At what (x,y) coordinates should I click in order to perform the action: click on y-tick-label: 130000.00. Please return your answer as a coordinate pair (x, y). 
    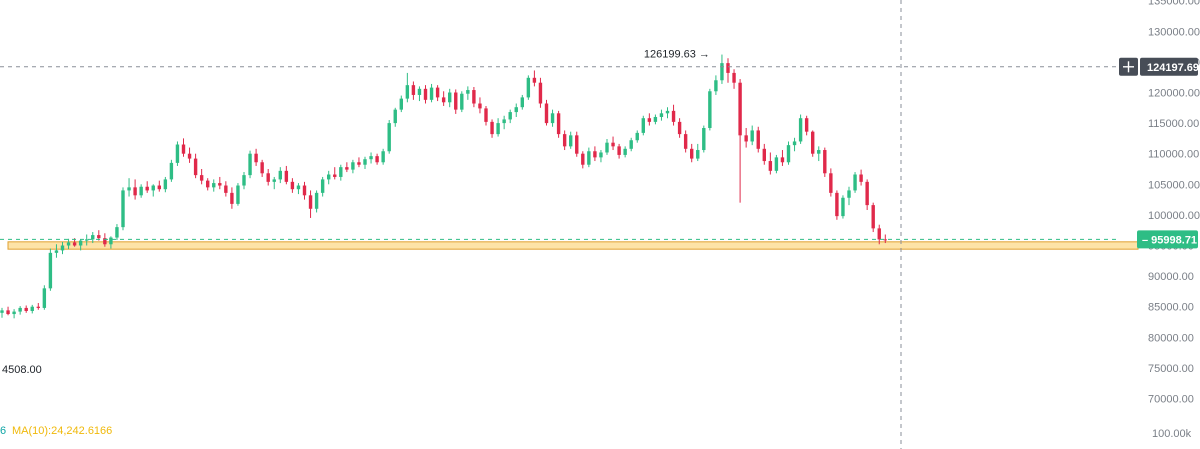
    Looking at the image, I should click on (1174, 32).